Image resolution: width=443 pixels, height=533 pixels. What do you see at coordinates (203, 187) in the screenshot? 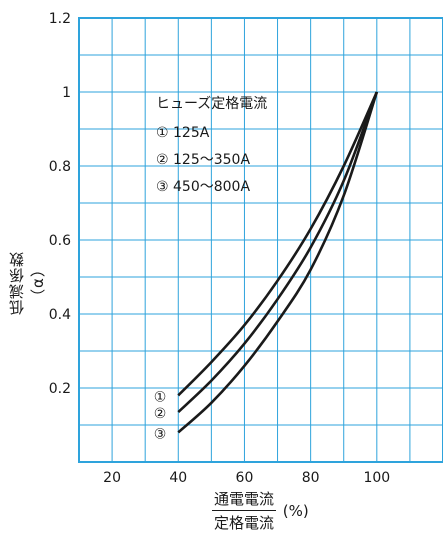
I see `legend-item-3: ③ 450〜800A` at bounding box center [203, 187].